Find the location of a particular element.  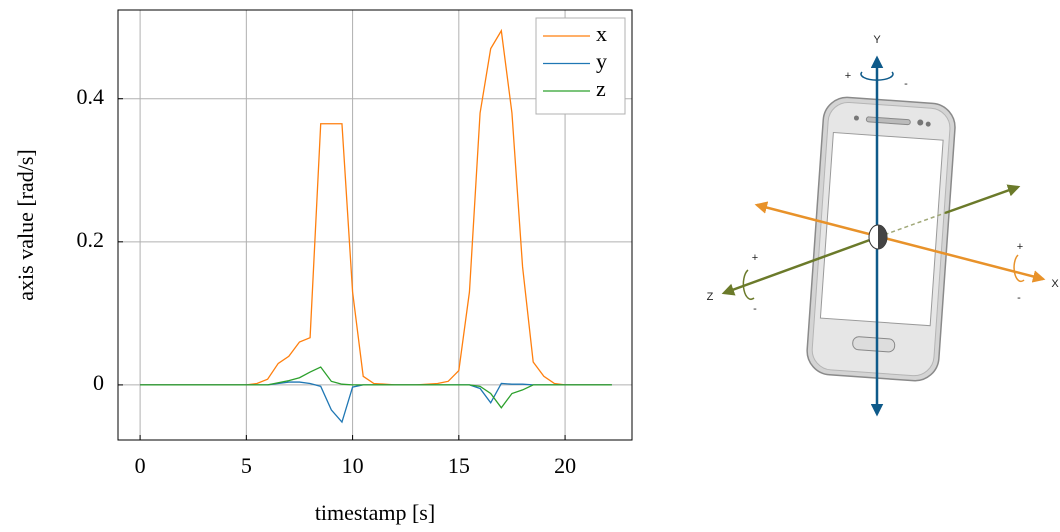

axis-name: Y is located at coordinates (877, 40).